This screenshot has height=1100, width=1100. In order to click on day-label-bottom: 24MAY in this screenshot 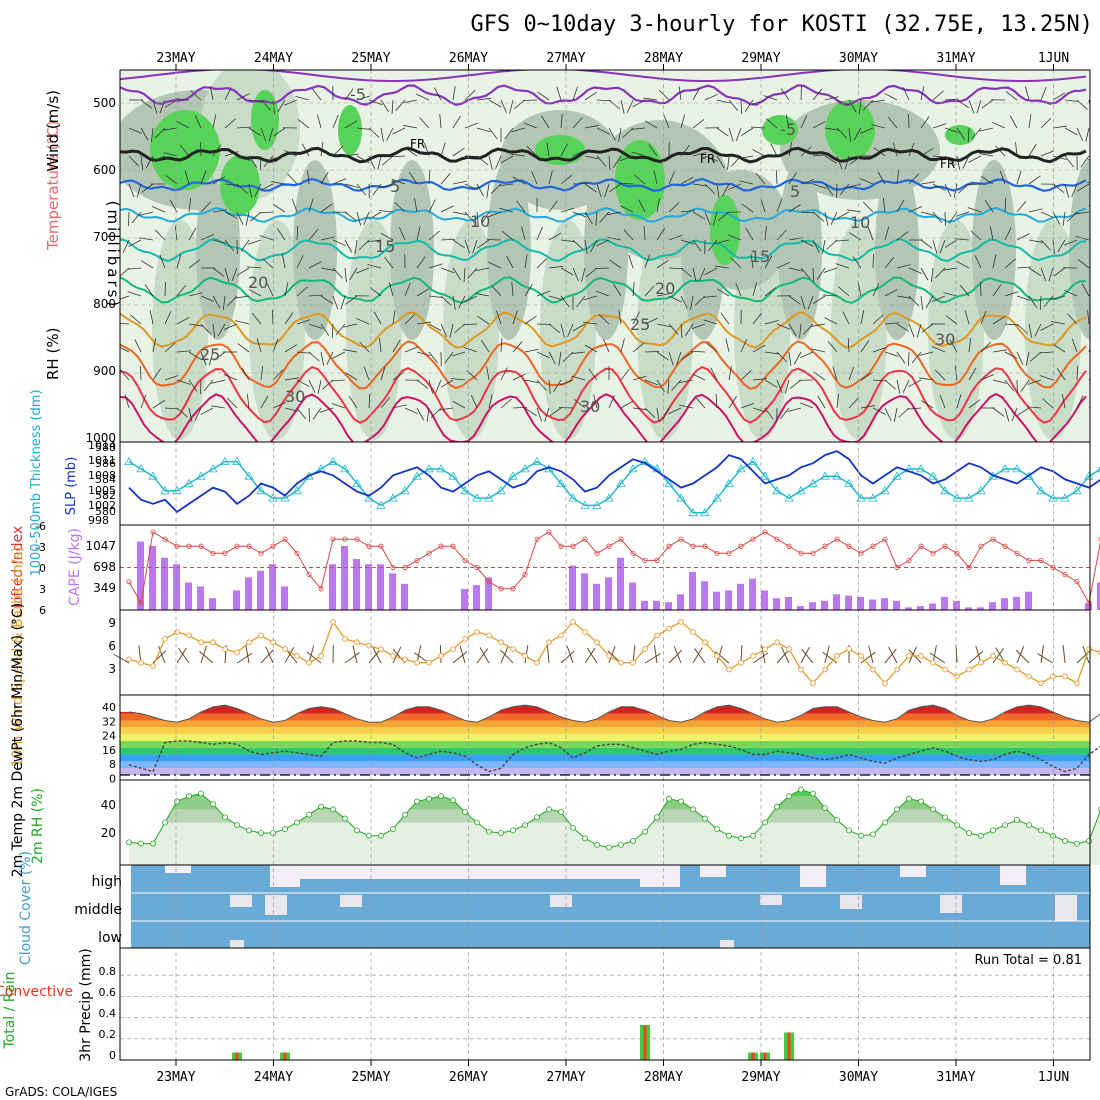, I will do `click(273, 1077)`.